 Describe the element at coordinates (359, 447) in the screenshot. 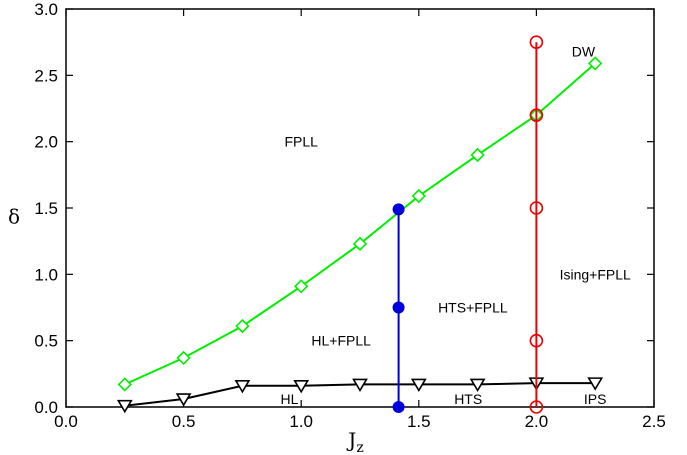

I see `x-axis-label-subscript: z` at that location.